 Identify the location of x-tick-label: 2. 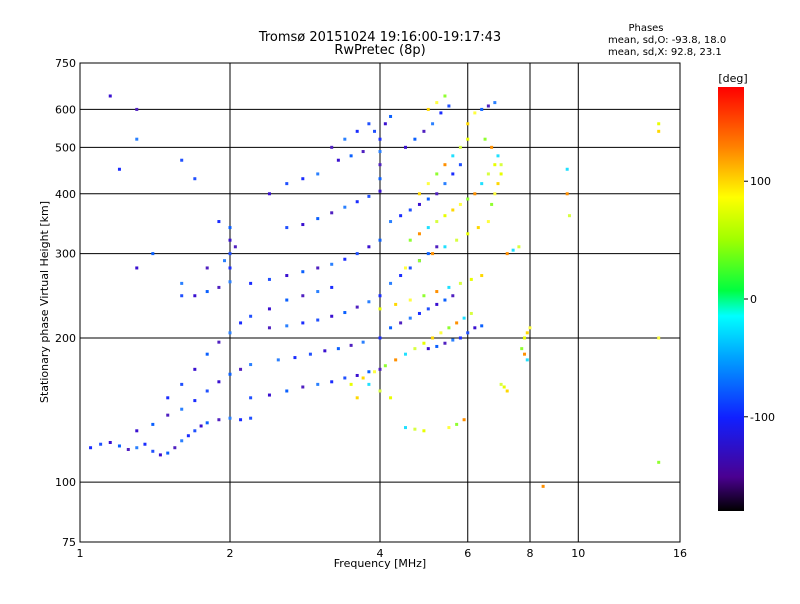
(230, 553).